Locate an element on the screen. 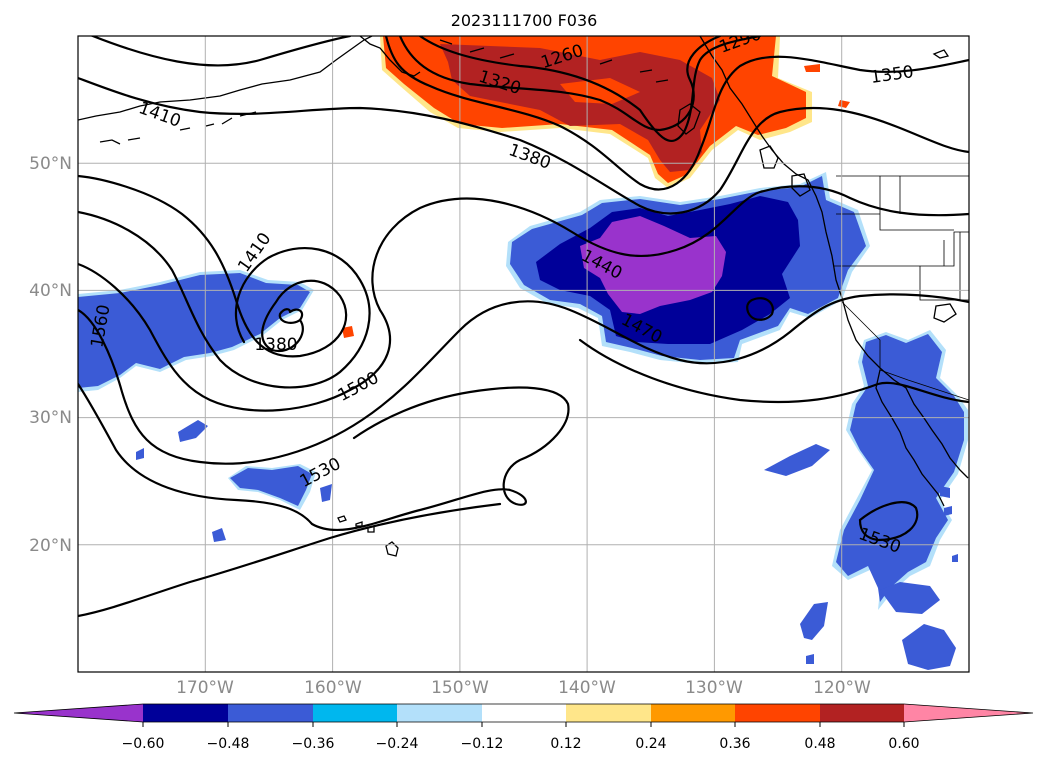 This screenshot has height=763, width=1047. lat-label-50n: 50°N is located at coordinates (50, 164).